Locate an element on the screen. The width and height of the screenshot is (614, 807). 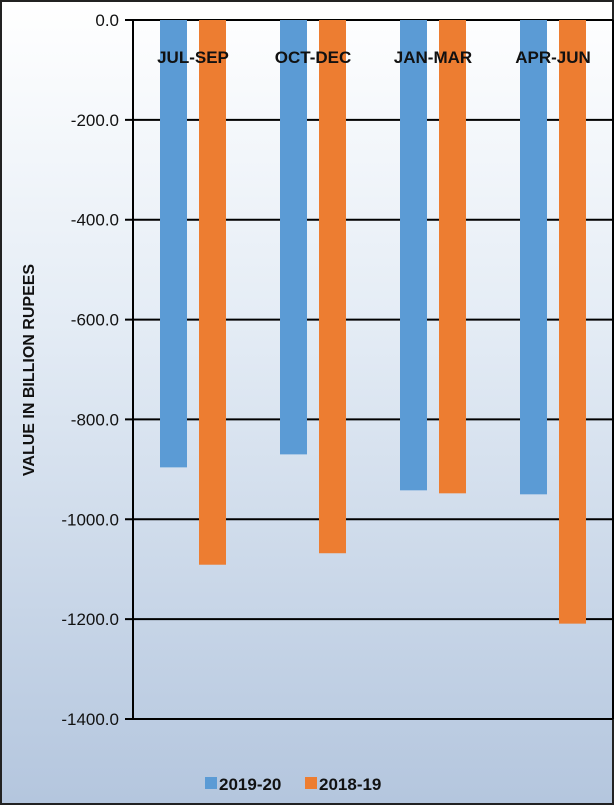
y-tick-label: -800.0 is located at coordinates (95, 419).